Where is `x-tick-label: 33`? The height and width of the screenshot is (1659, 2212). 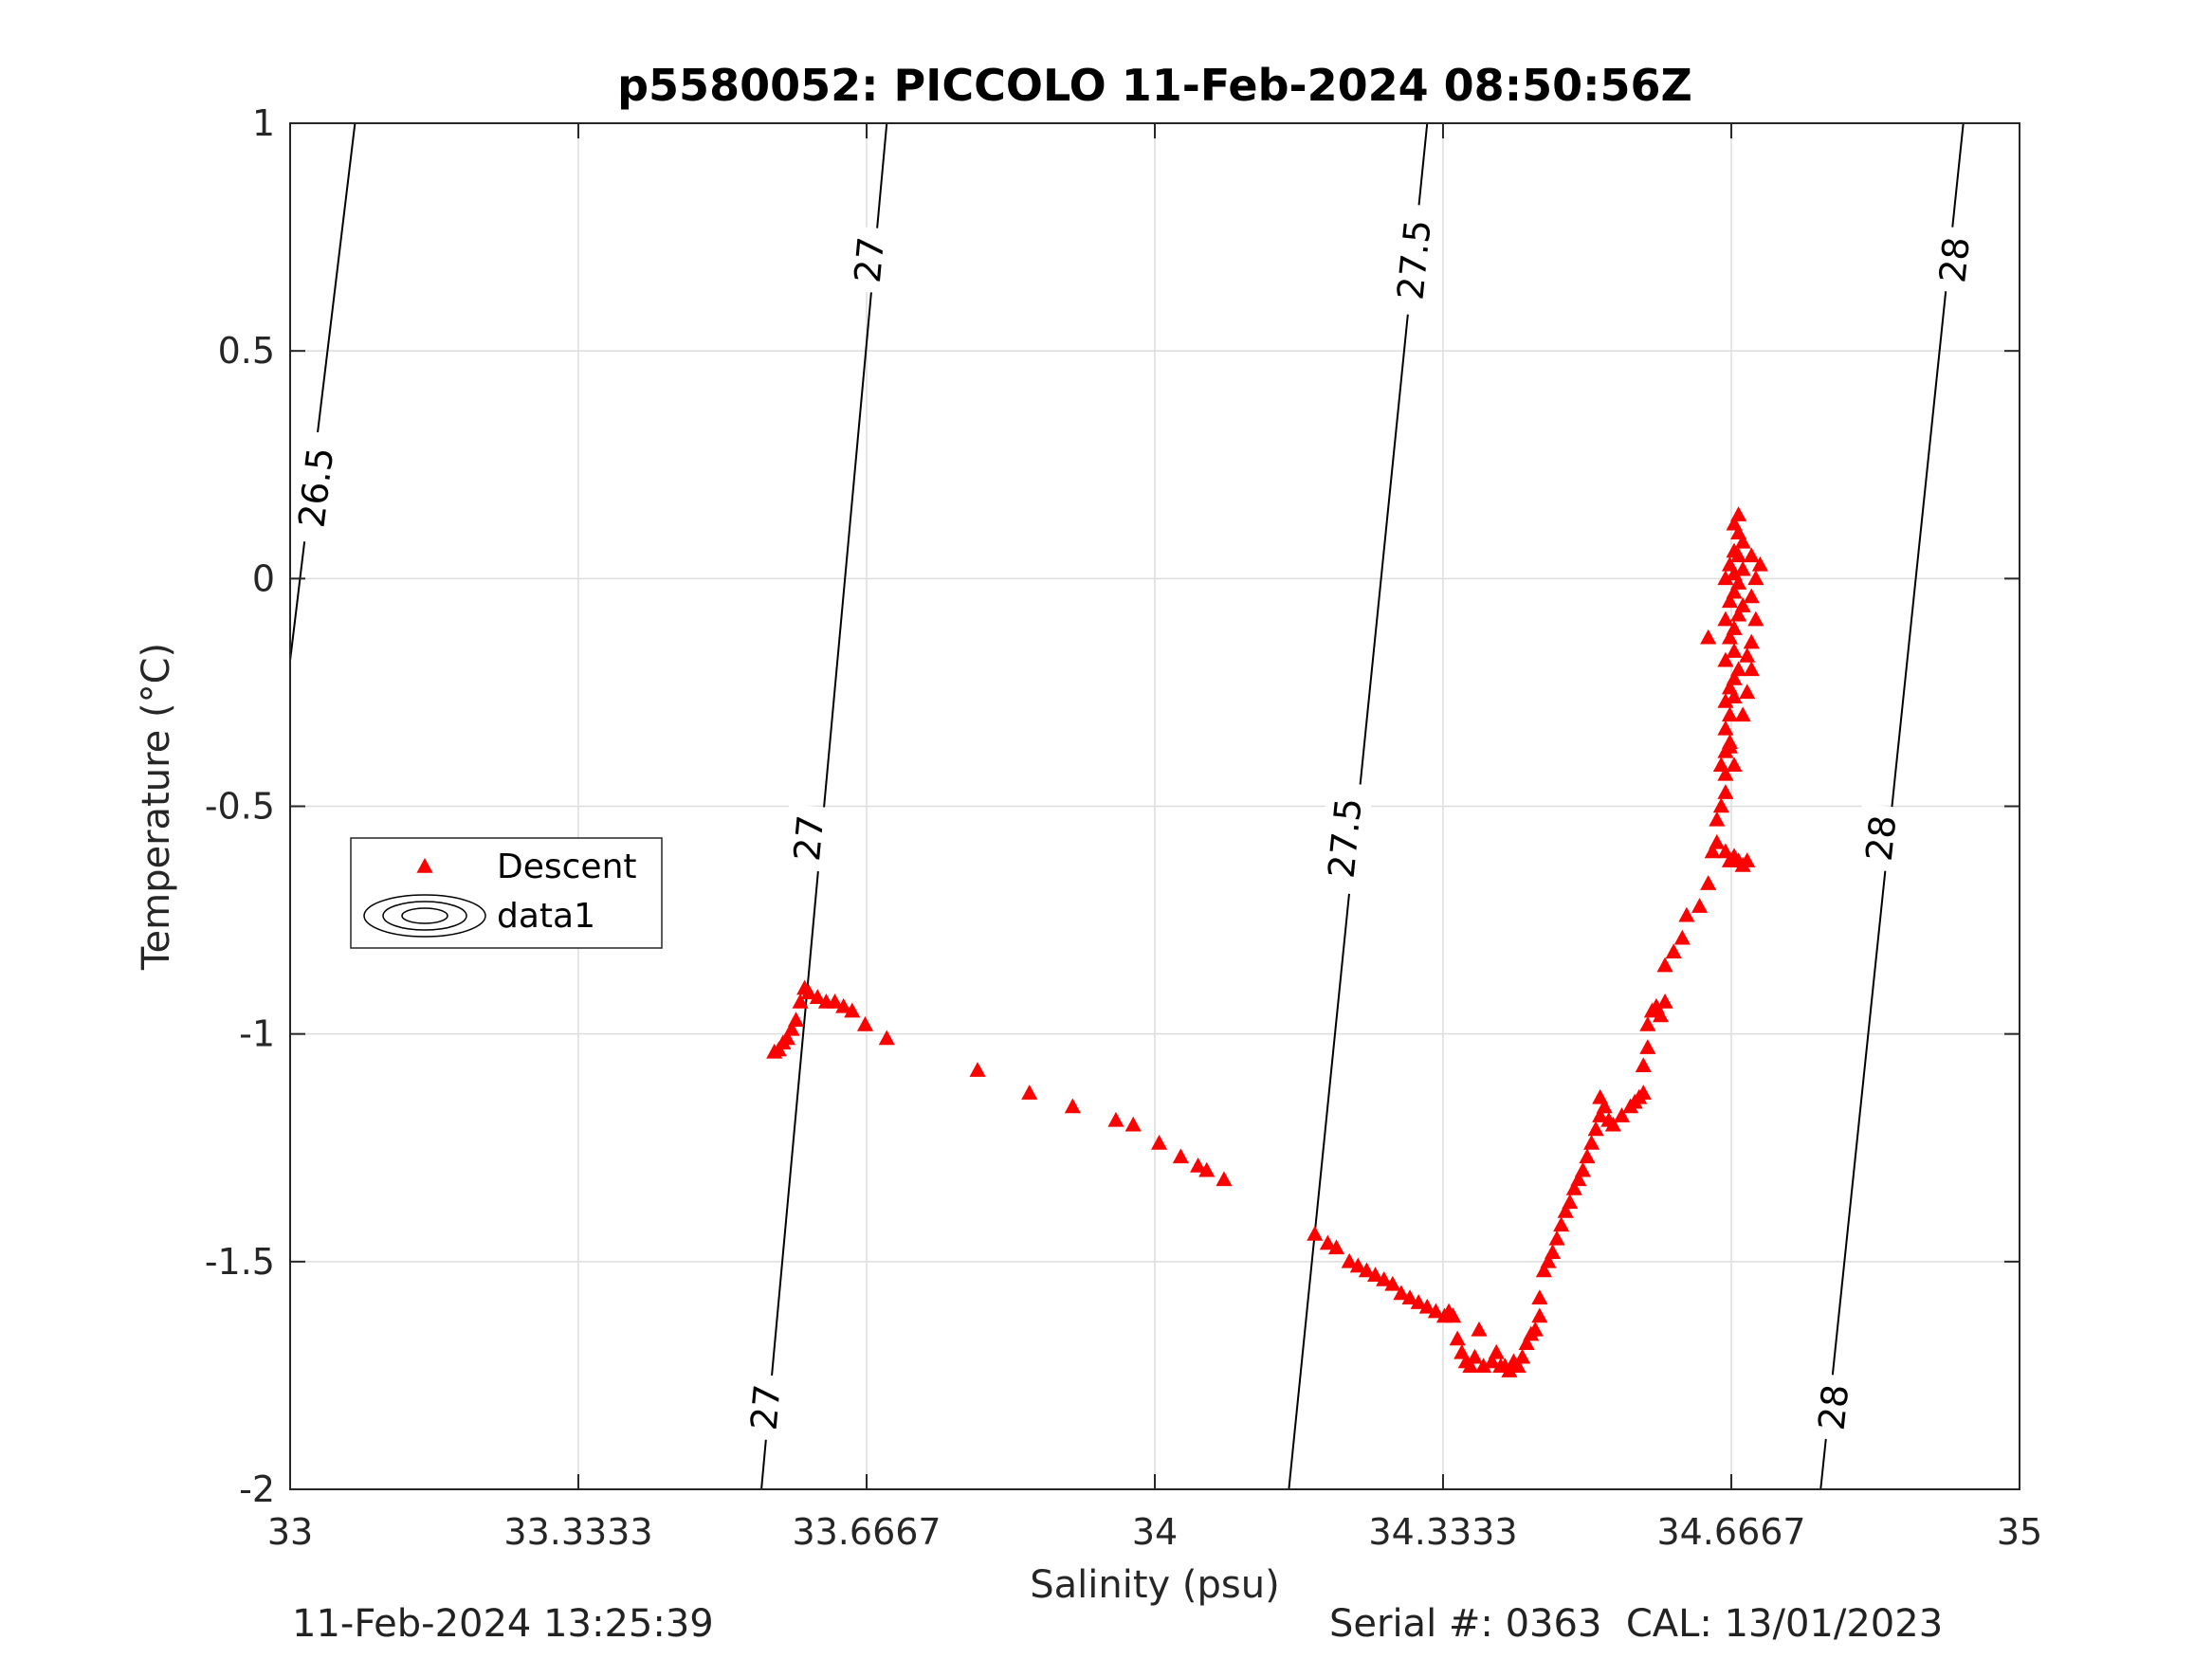
x-tick-label: 33 is located at coordinates (290, 1532).